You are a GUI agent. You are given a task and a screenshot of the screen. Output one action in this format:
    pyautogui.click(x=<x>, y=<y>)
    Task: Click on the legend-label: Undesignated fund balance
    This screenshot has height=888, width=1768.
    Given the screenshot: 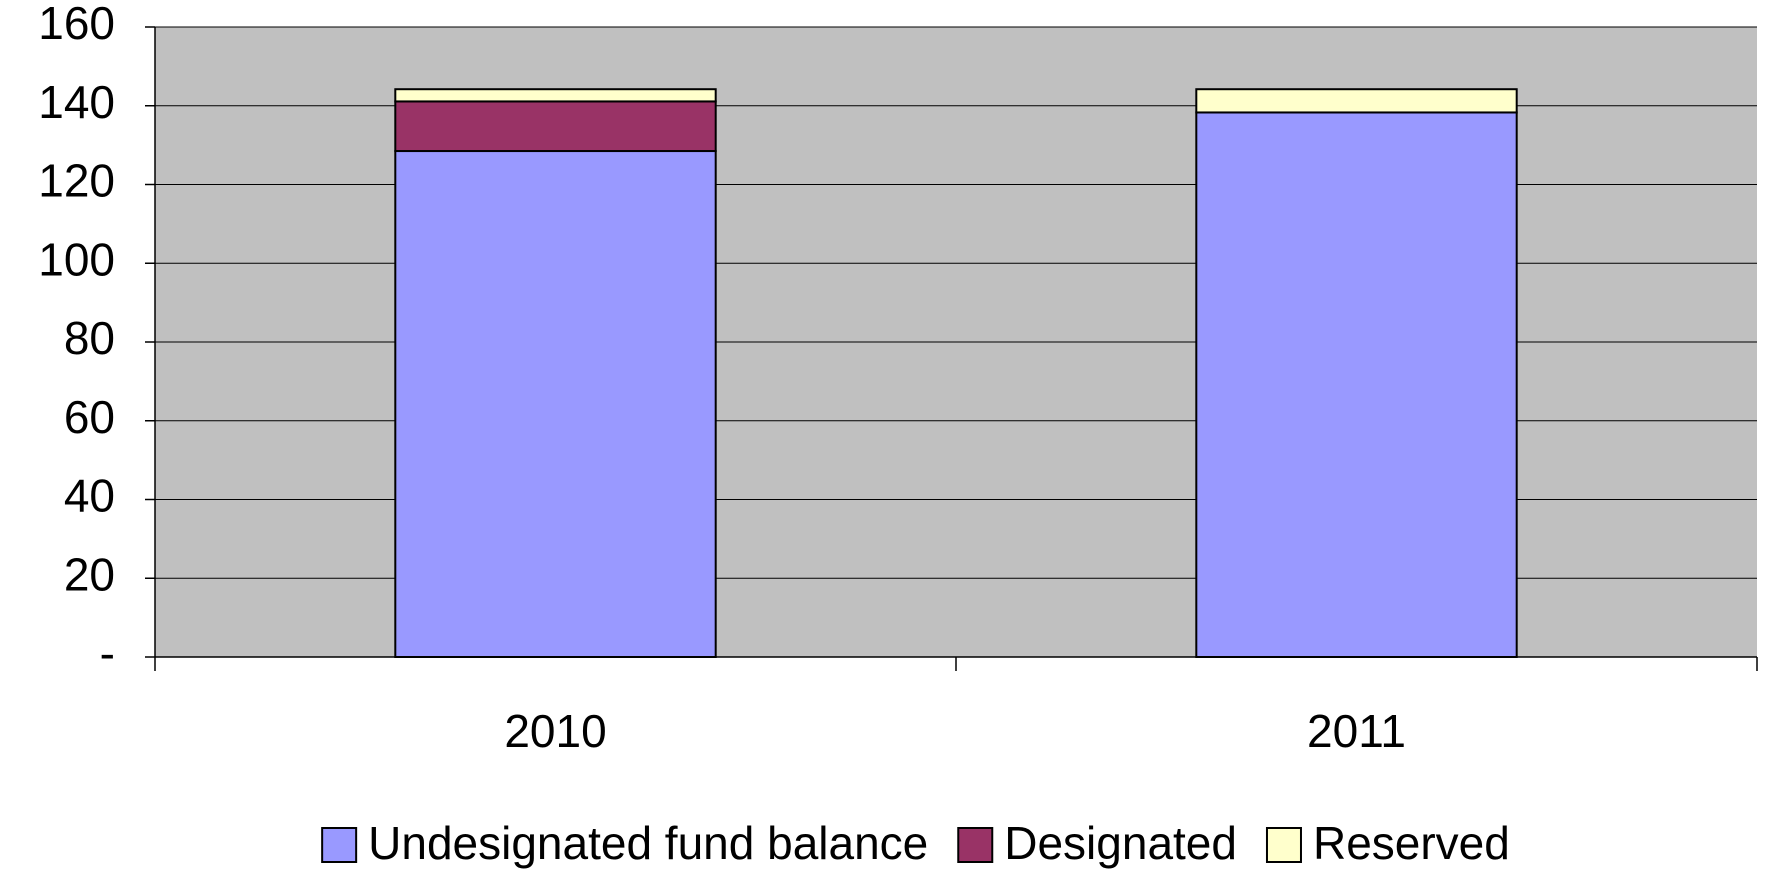 What is the action you would take?
    pyautogui.click(x=648, y=843)
    